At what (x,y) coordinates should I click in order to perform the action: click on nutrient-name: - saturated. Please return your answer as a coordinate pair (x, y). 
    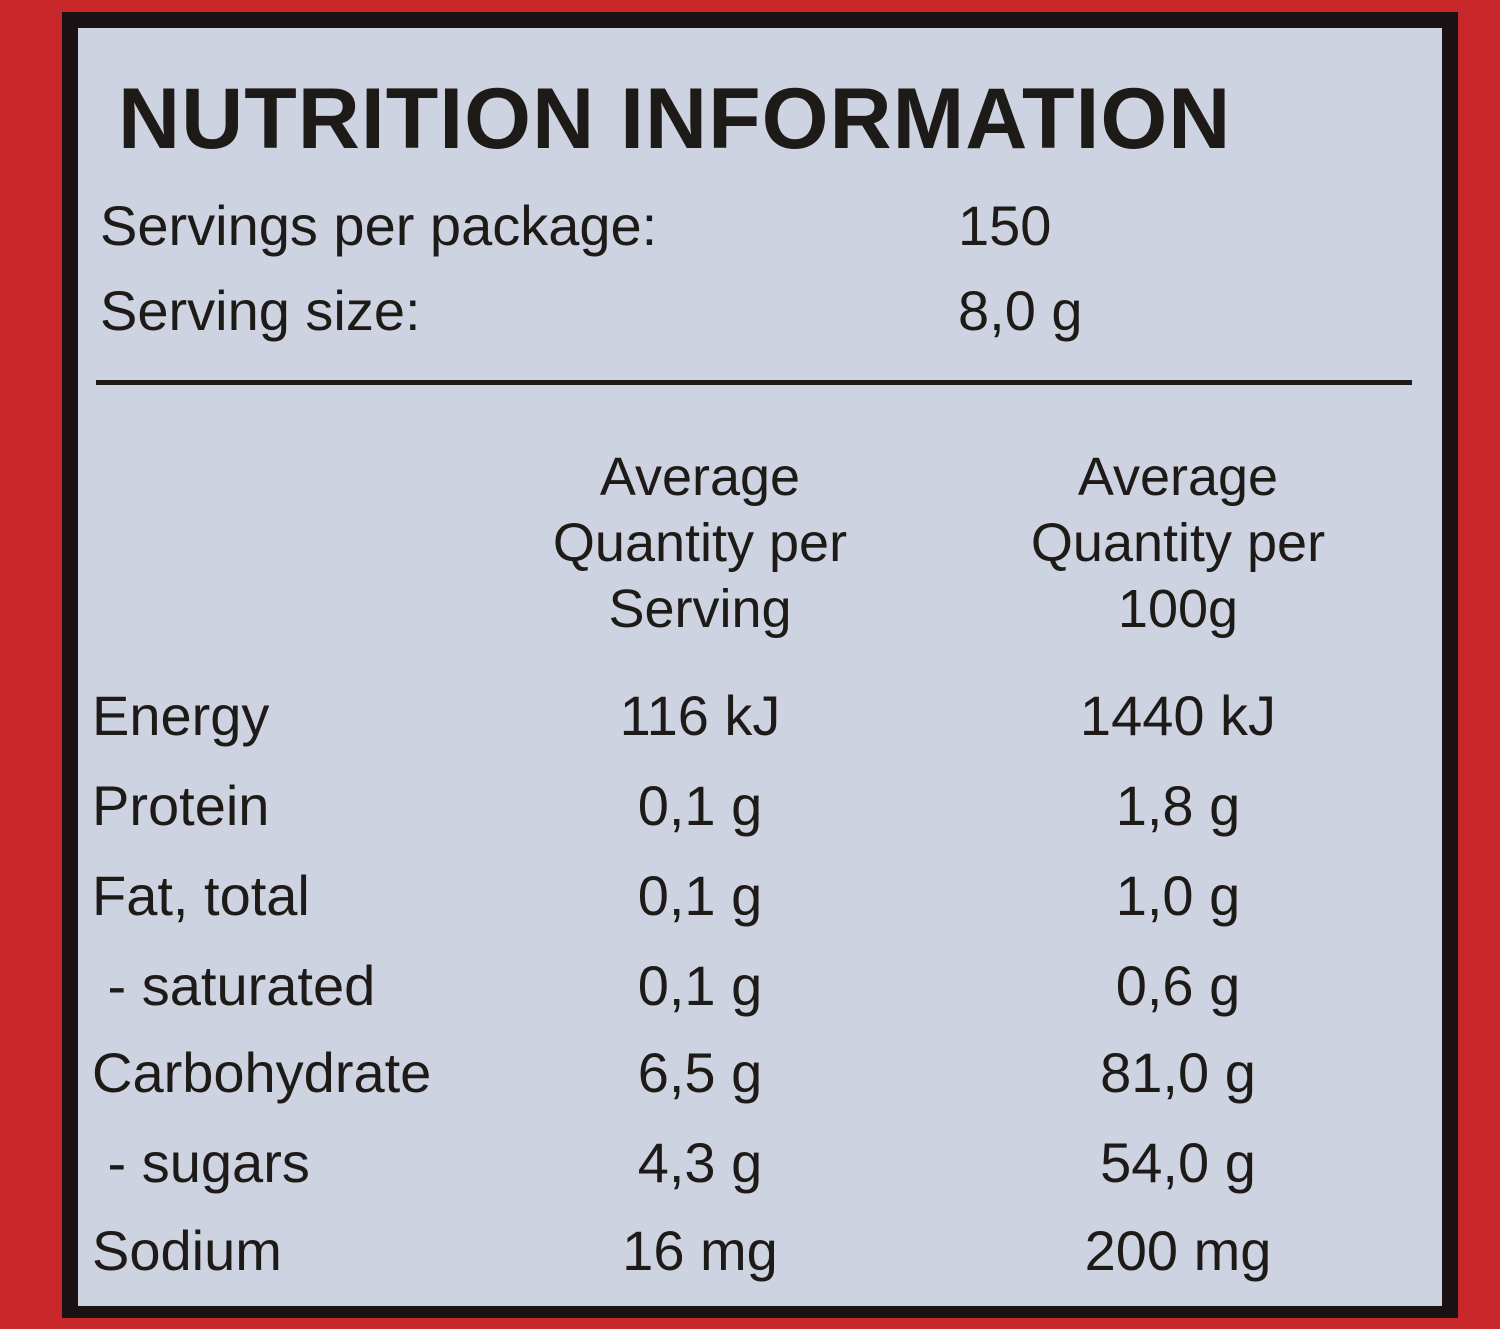
    Looking at the image, I should click on (234, 985).